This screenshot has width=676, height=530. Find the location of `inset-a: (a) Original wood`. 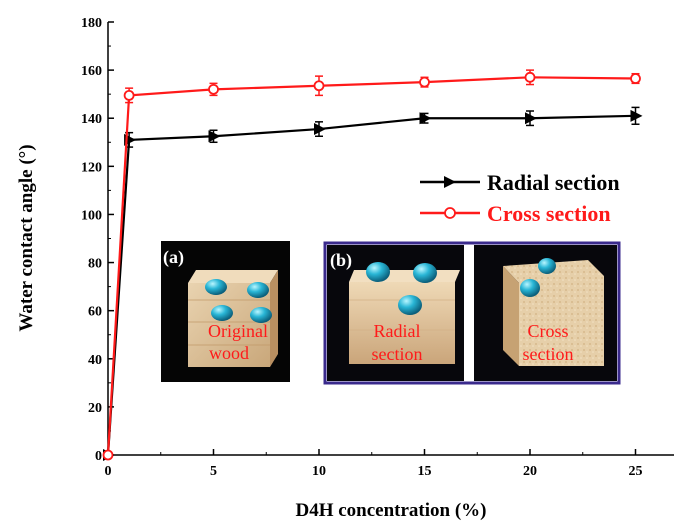

inset-a: (a) Original wood is located at coordinates (225, 311).